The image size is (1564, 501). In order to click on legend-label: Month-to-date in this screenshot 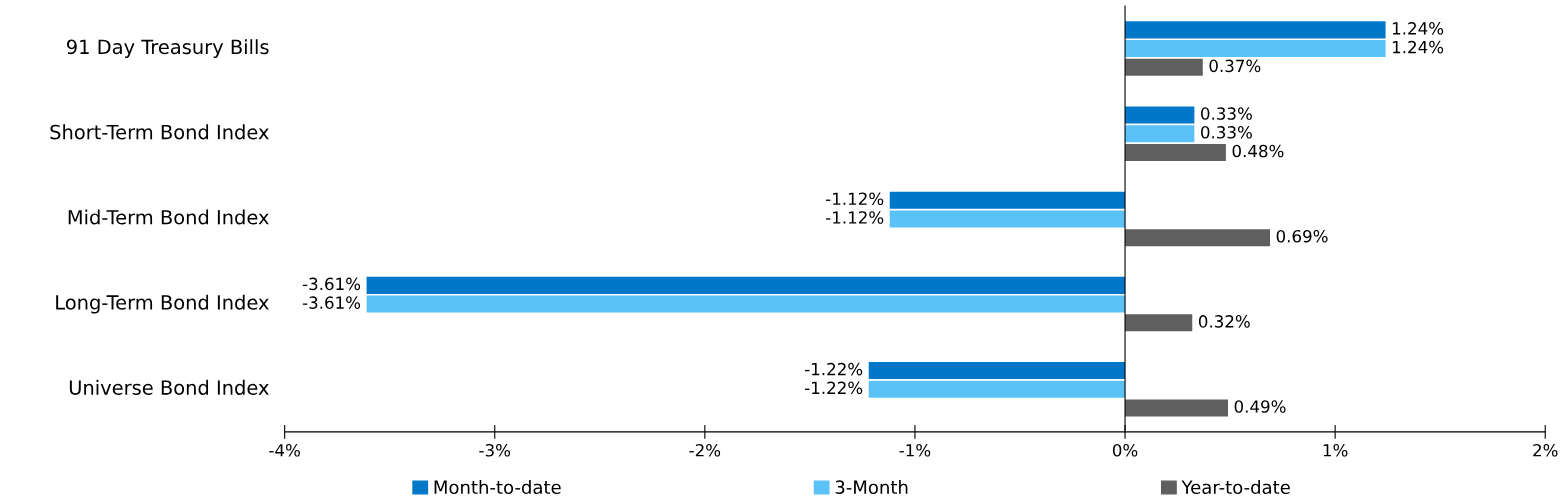, I will do `click(497, 487)`.